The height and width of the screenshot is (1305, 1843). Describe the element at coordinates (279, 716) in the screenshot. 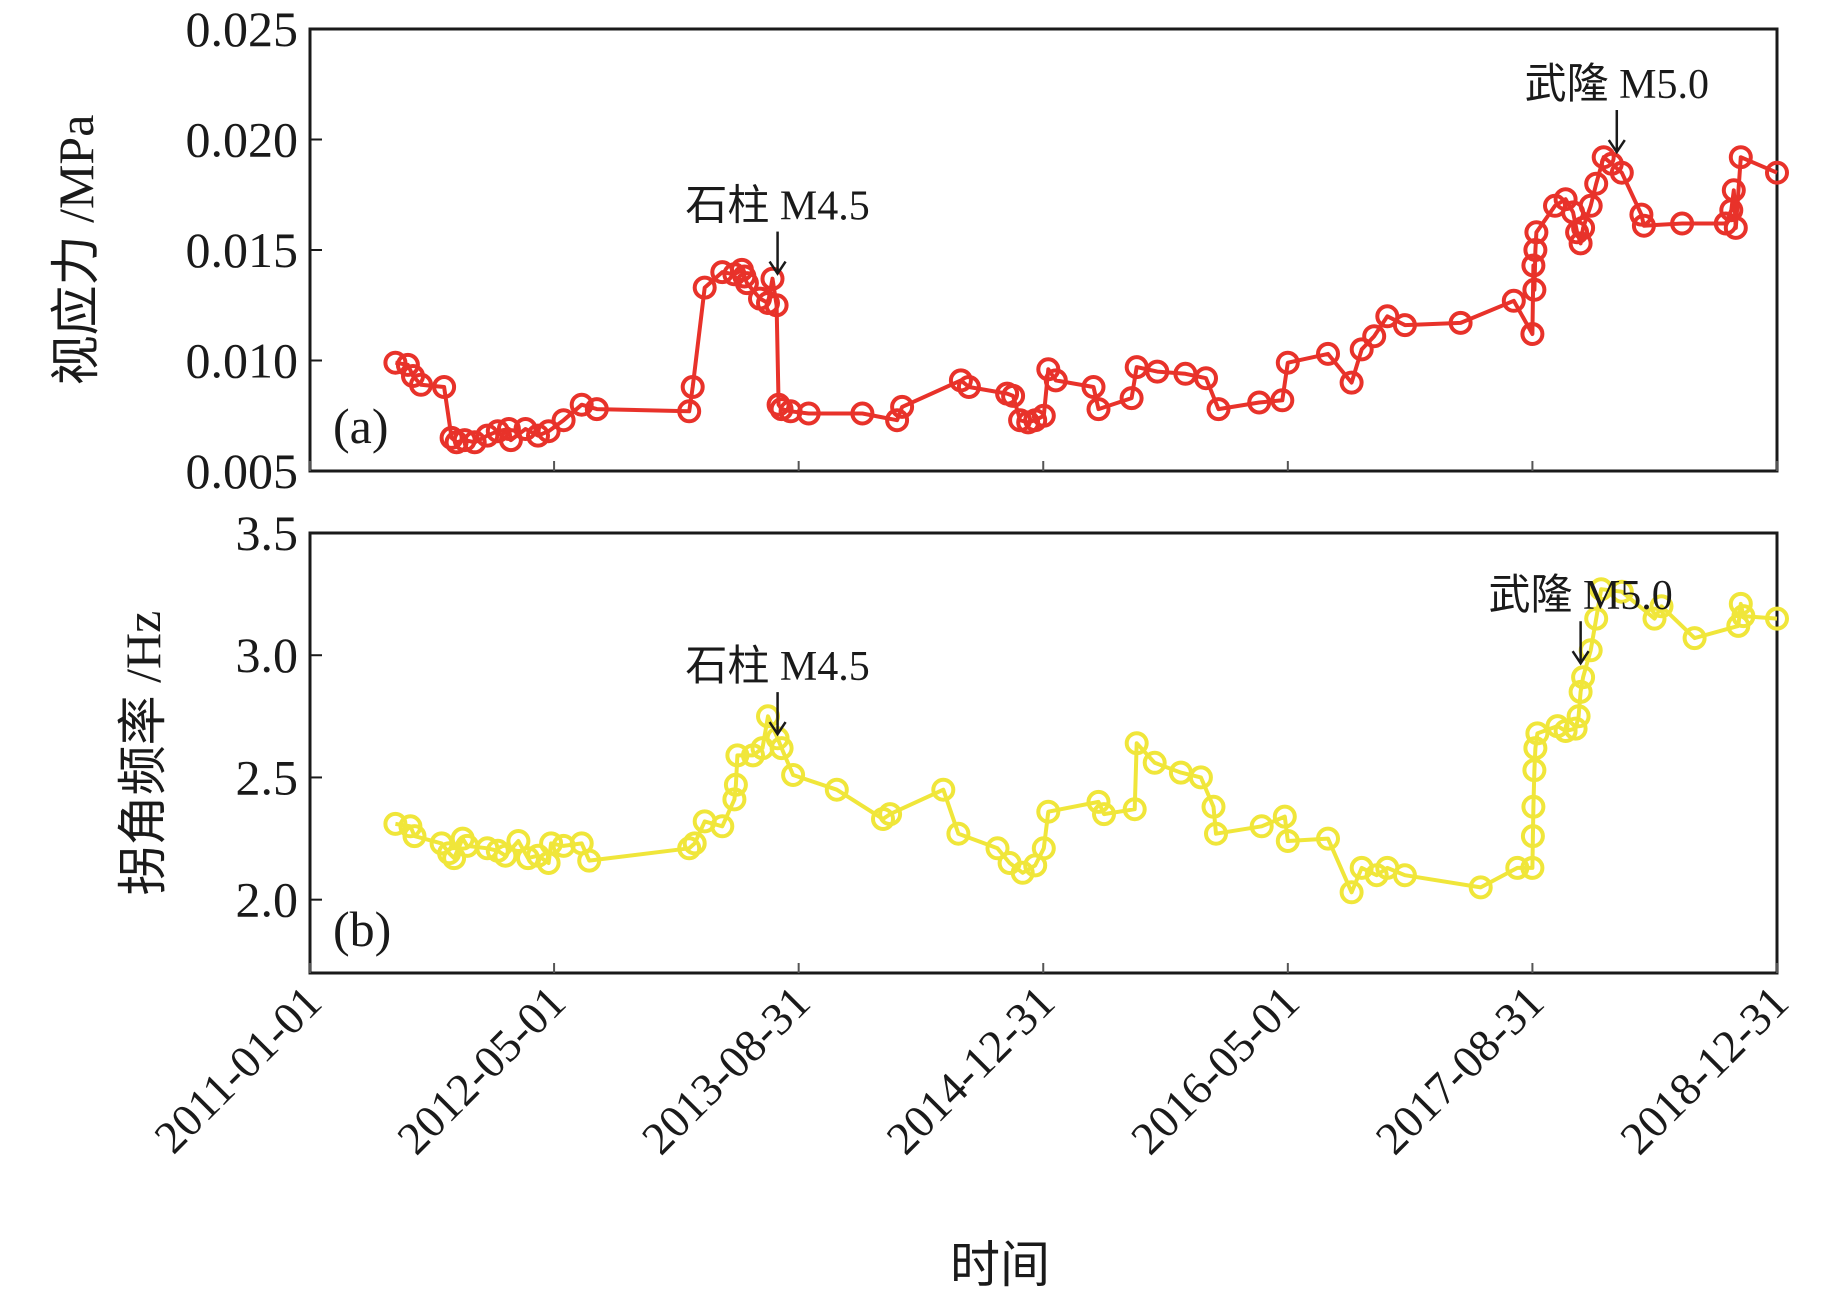

I see `panel-b-y-ticks: 2.0 2.5 3.0 3.5` at that location.